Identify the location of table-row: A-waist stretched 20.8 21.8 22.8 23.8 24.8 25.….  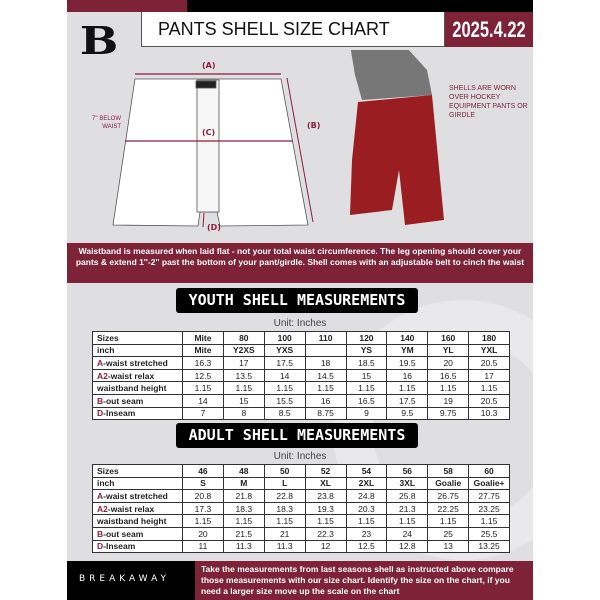
(301, 496).